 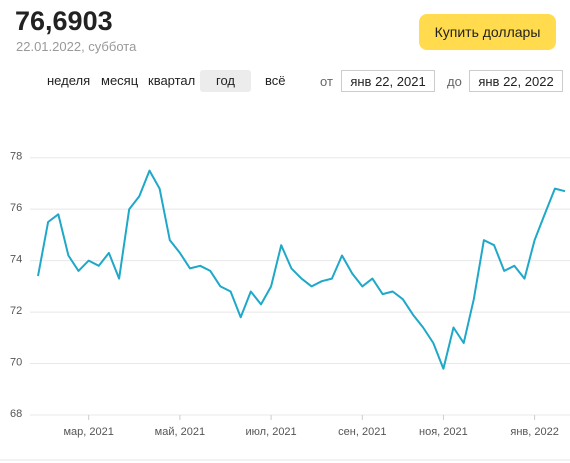 What do you see at coordinates (88, 432) in the screenshot?
I see `x-tick-label: мар, 2021` at bounding box center [88, 432].